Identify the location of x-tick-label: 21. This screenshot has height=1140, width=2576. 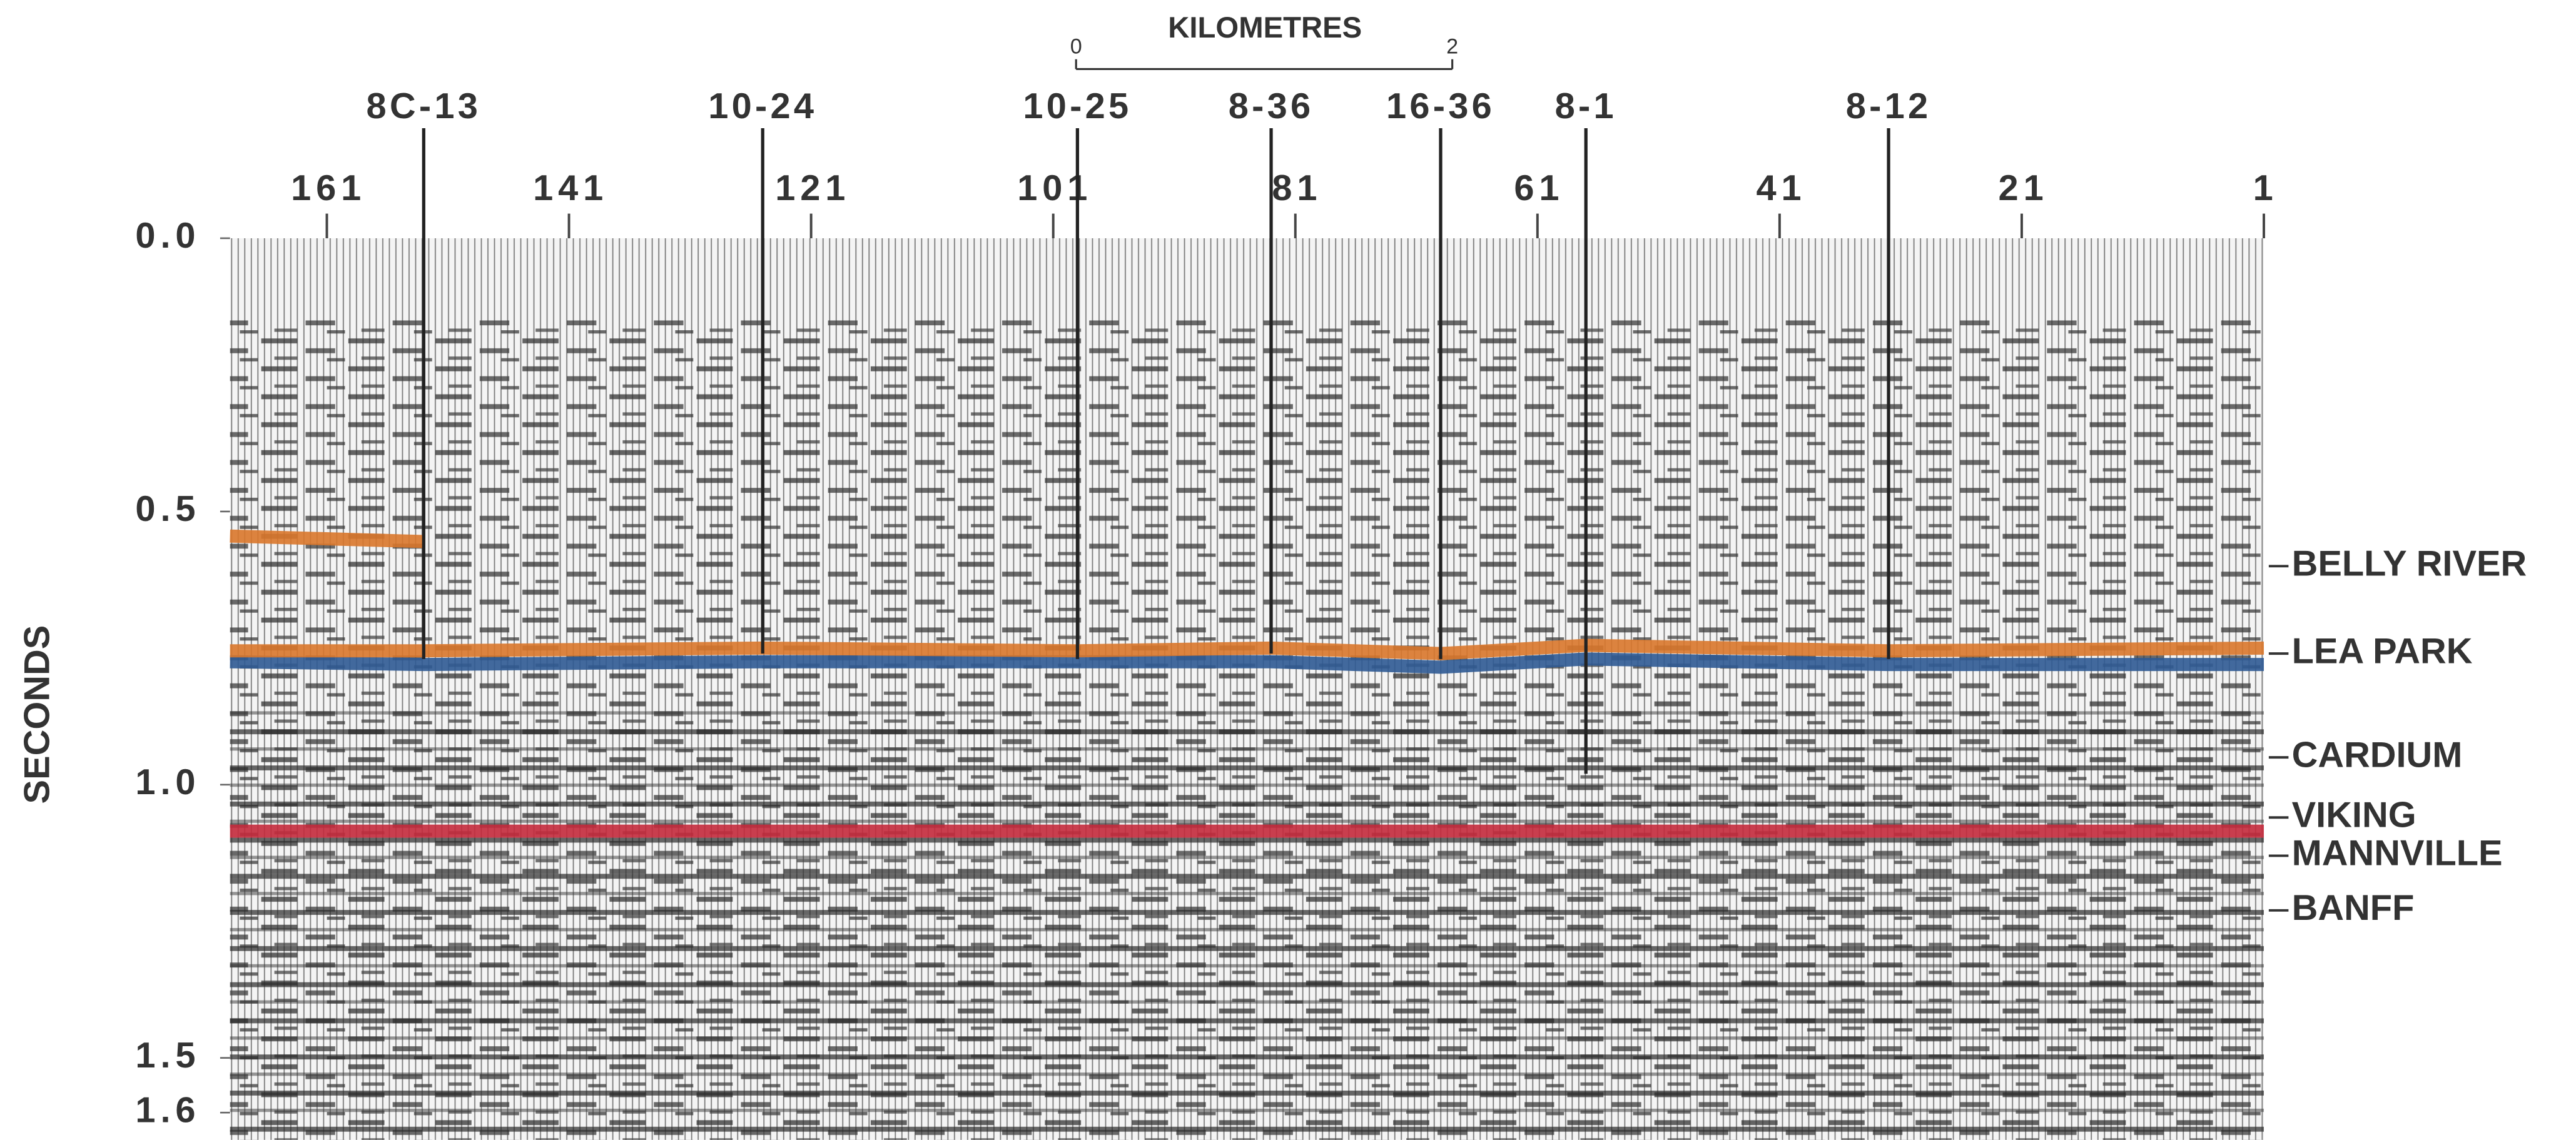
(2024, 188).